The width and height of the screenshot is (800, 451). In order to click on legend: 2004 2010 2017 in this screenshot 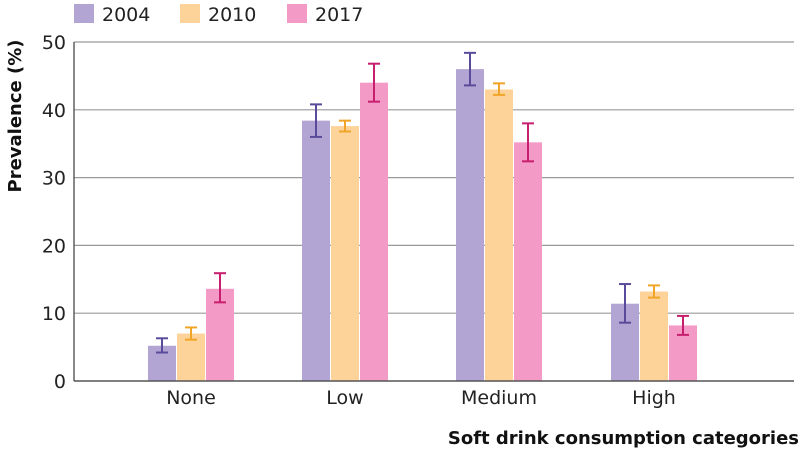, I will do `click(218, 15)`.